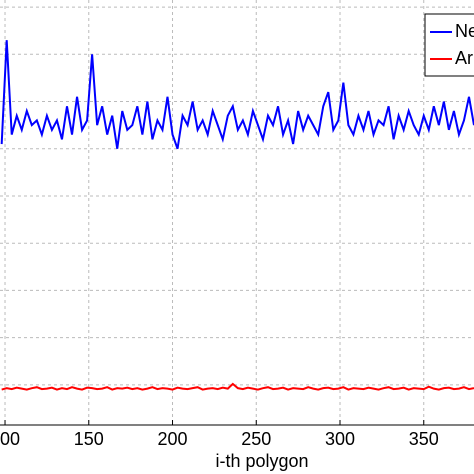  What do you see at coordinates (237, 386) in the screenshot?
I see `data-line` at bounding box center [237, 386].